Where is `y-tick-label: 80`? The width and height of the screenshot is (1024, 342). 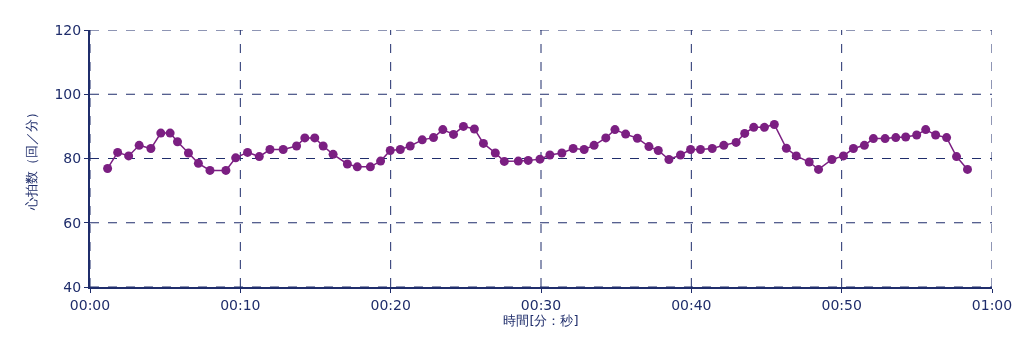
y-tick-label: 80 is located at coordinates (72, 158).